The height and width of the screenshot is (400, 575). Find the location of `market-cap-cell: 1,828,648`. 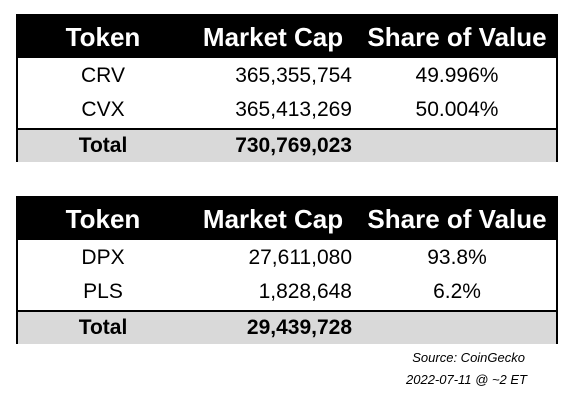

market-cap-cell: 1,828,648 is located at coordinates (305, 291).